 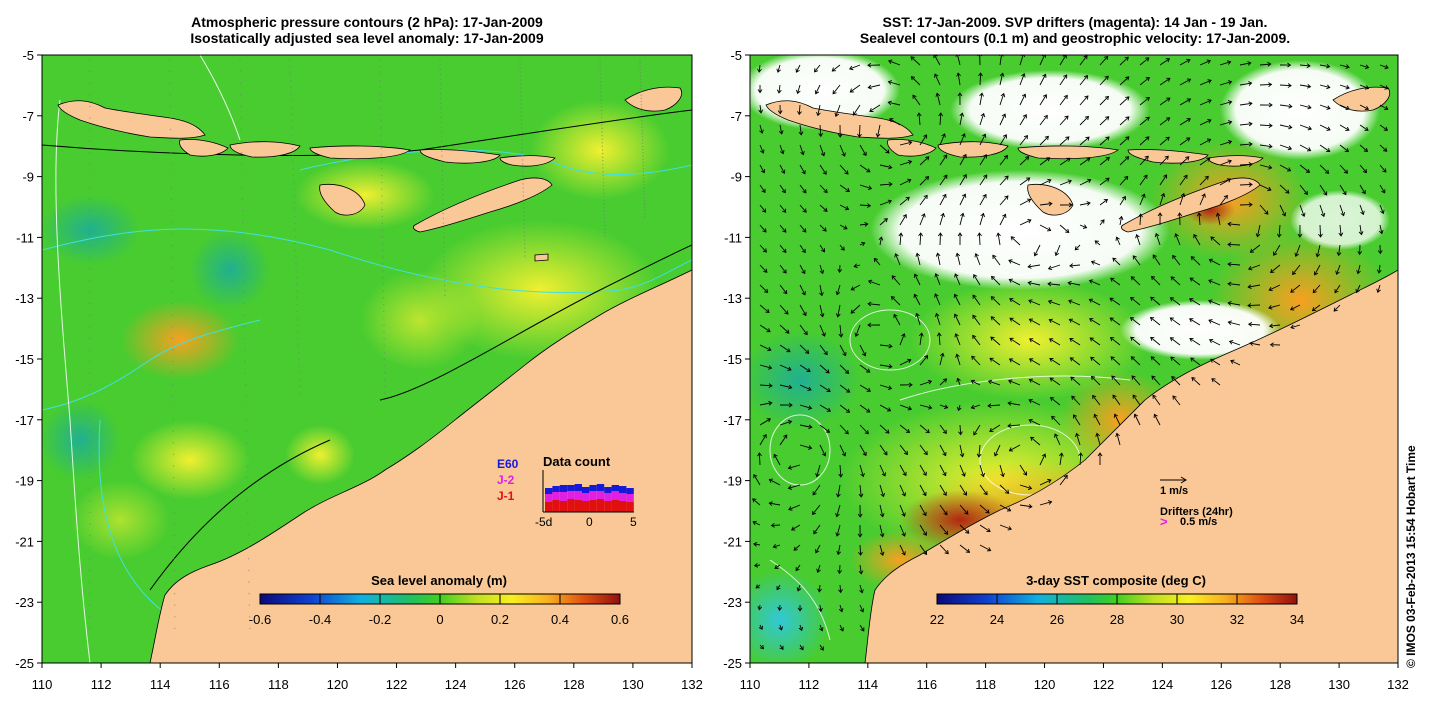 I want to click on inset-legend-e60: E60, so click(x=508, y=464).